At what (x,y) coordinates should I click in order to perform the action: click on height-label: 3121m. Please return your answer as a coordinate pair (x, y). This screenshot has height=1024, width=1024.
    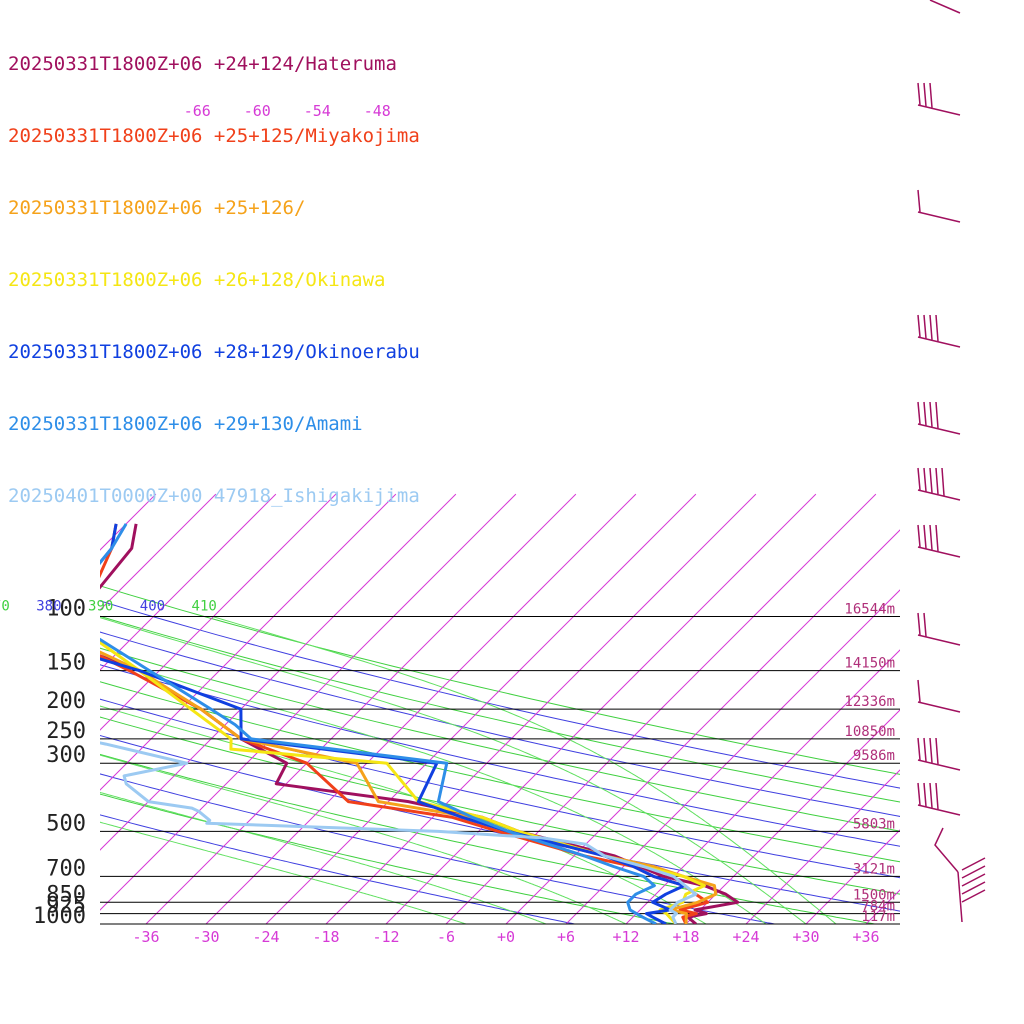
    Looking at the image, I should click on (874, 869).